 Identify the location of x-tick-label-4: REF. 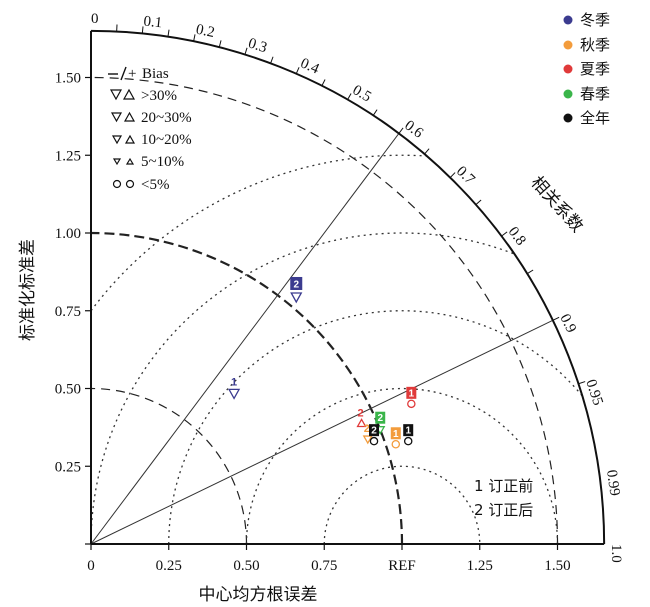
(402, 566).